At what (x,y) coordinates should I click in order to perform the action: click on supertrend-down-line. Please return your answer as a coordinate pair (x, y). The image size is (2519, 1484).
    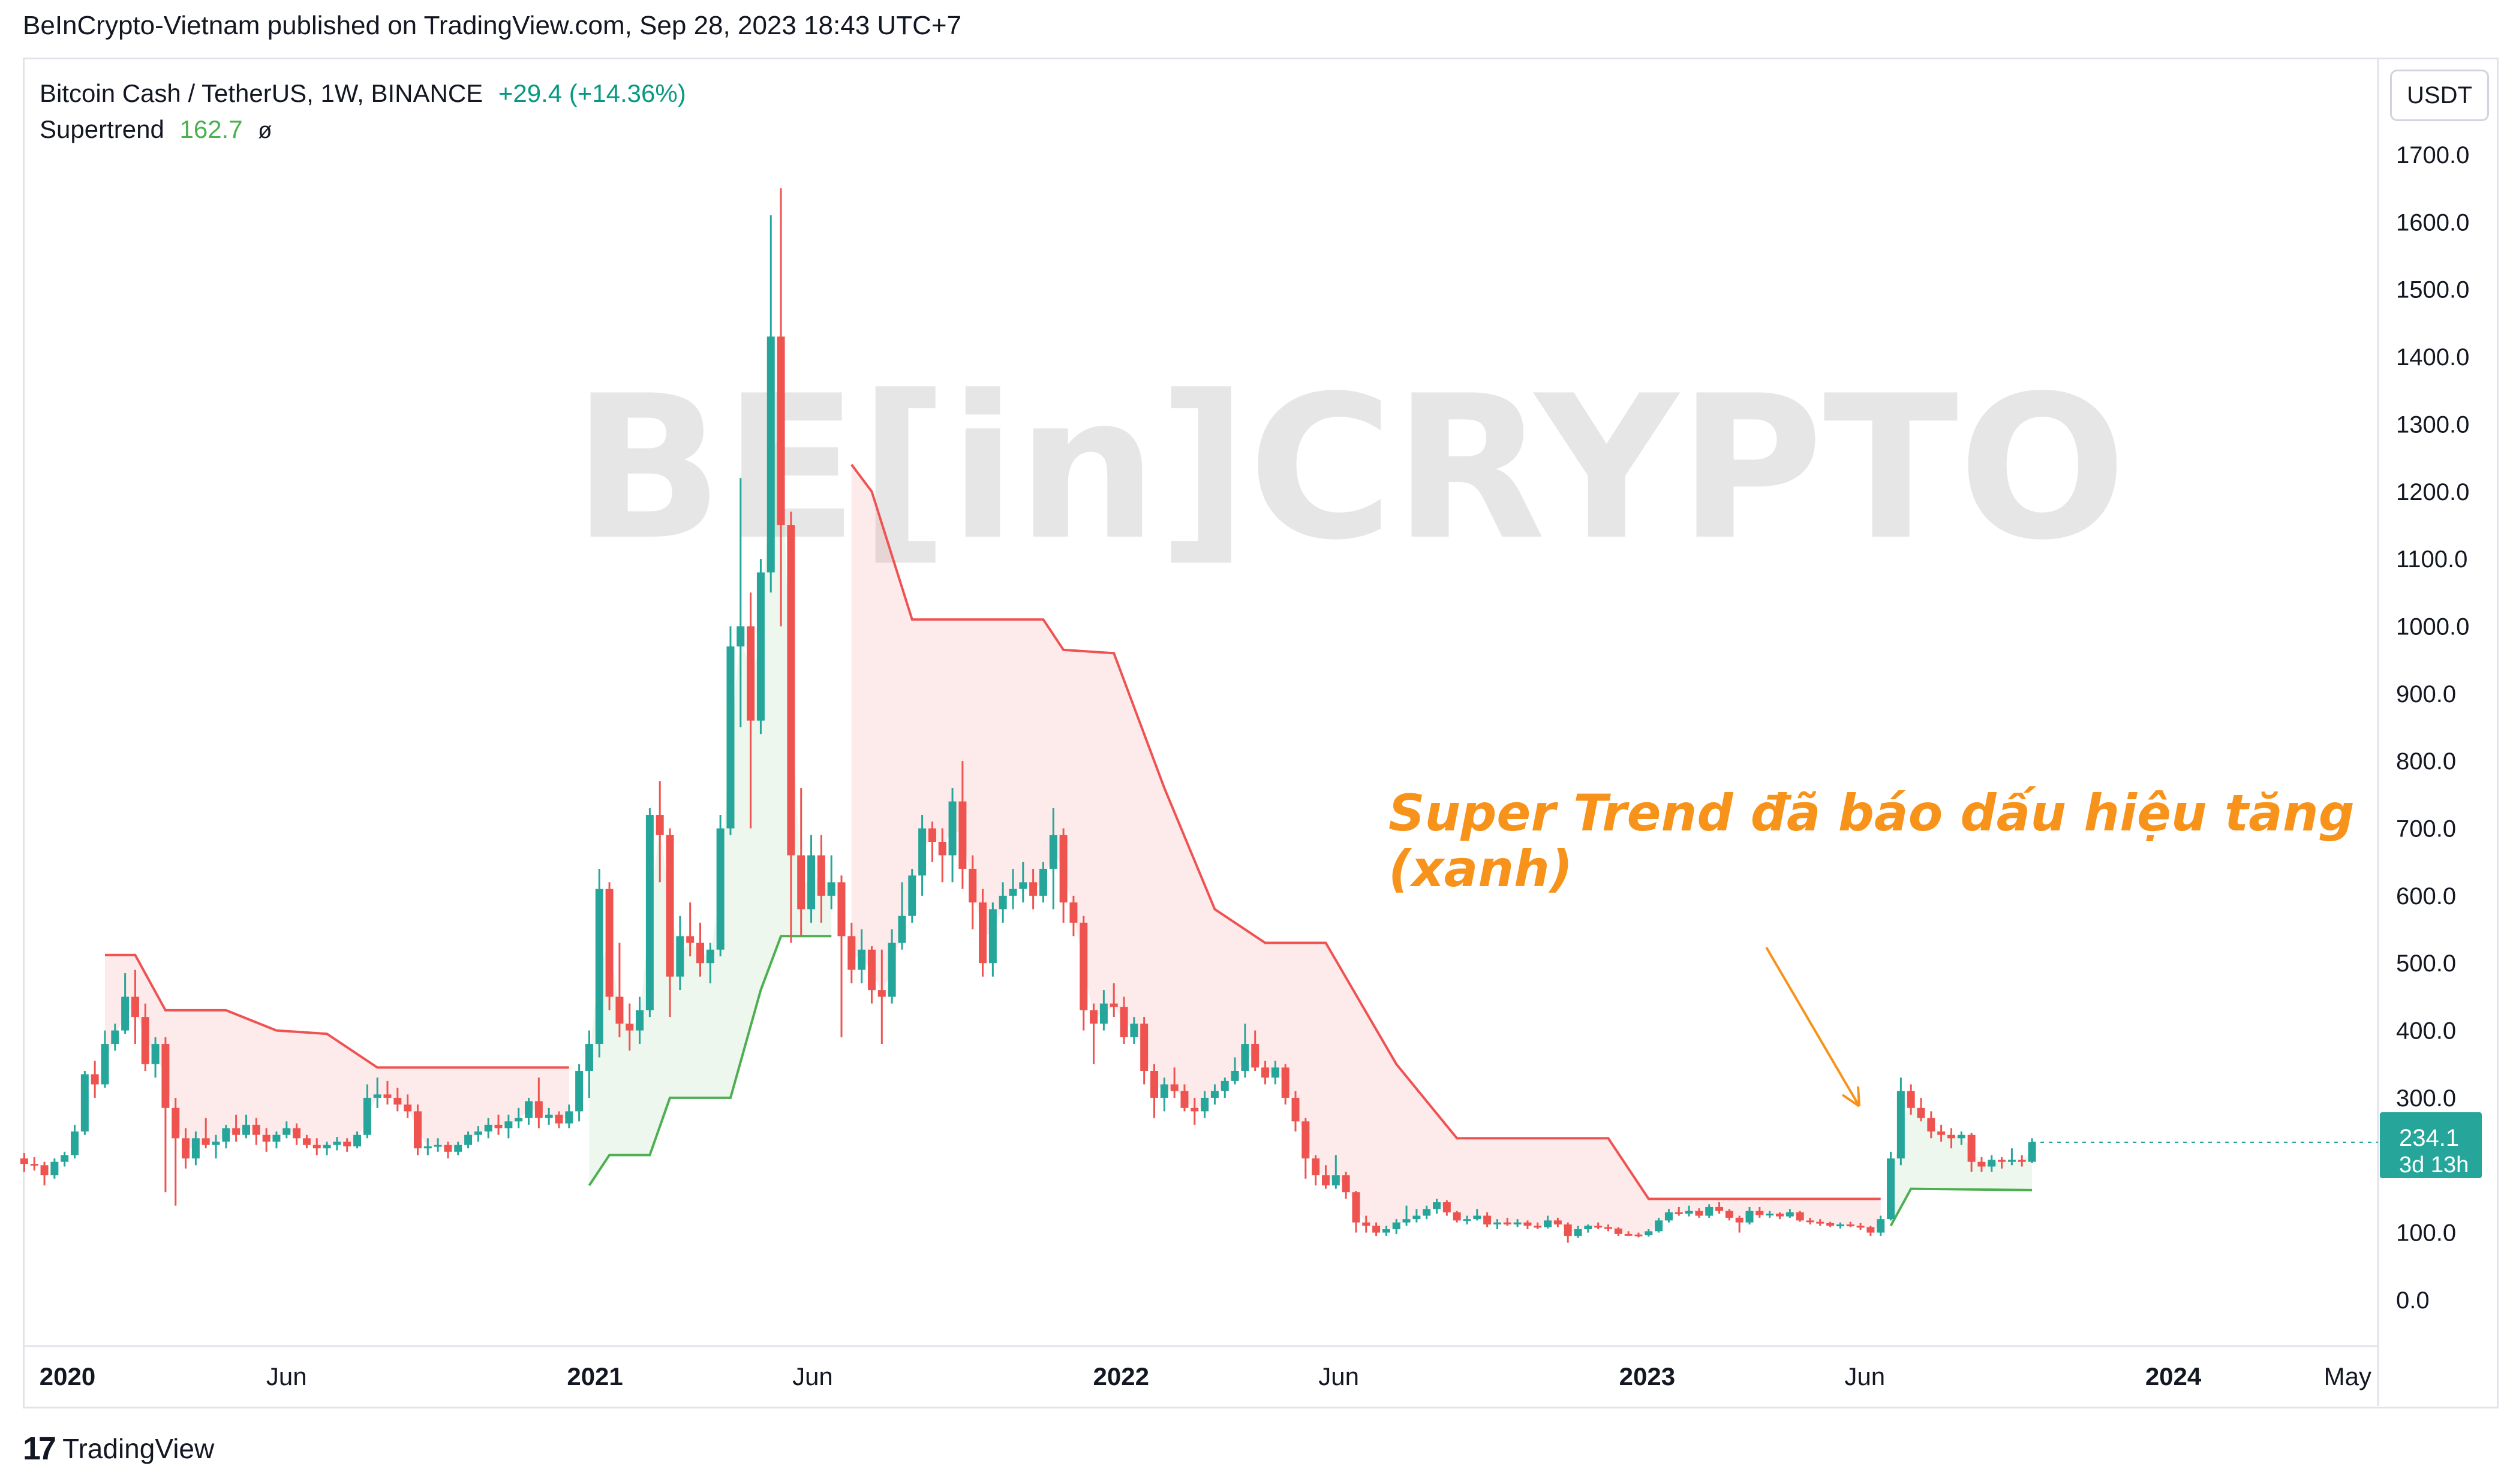
    Looking at the image, I should click on (337, 1011).